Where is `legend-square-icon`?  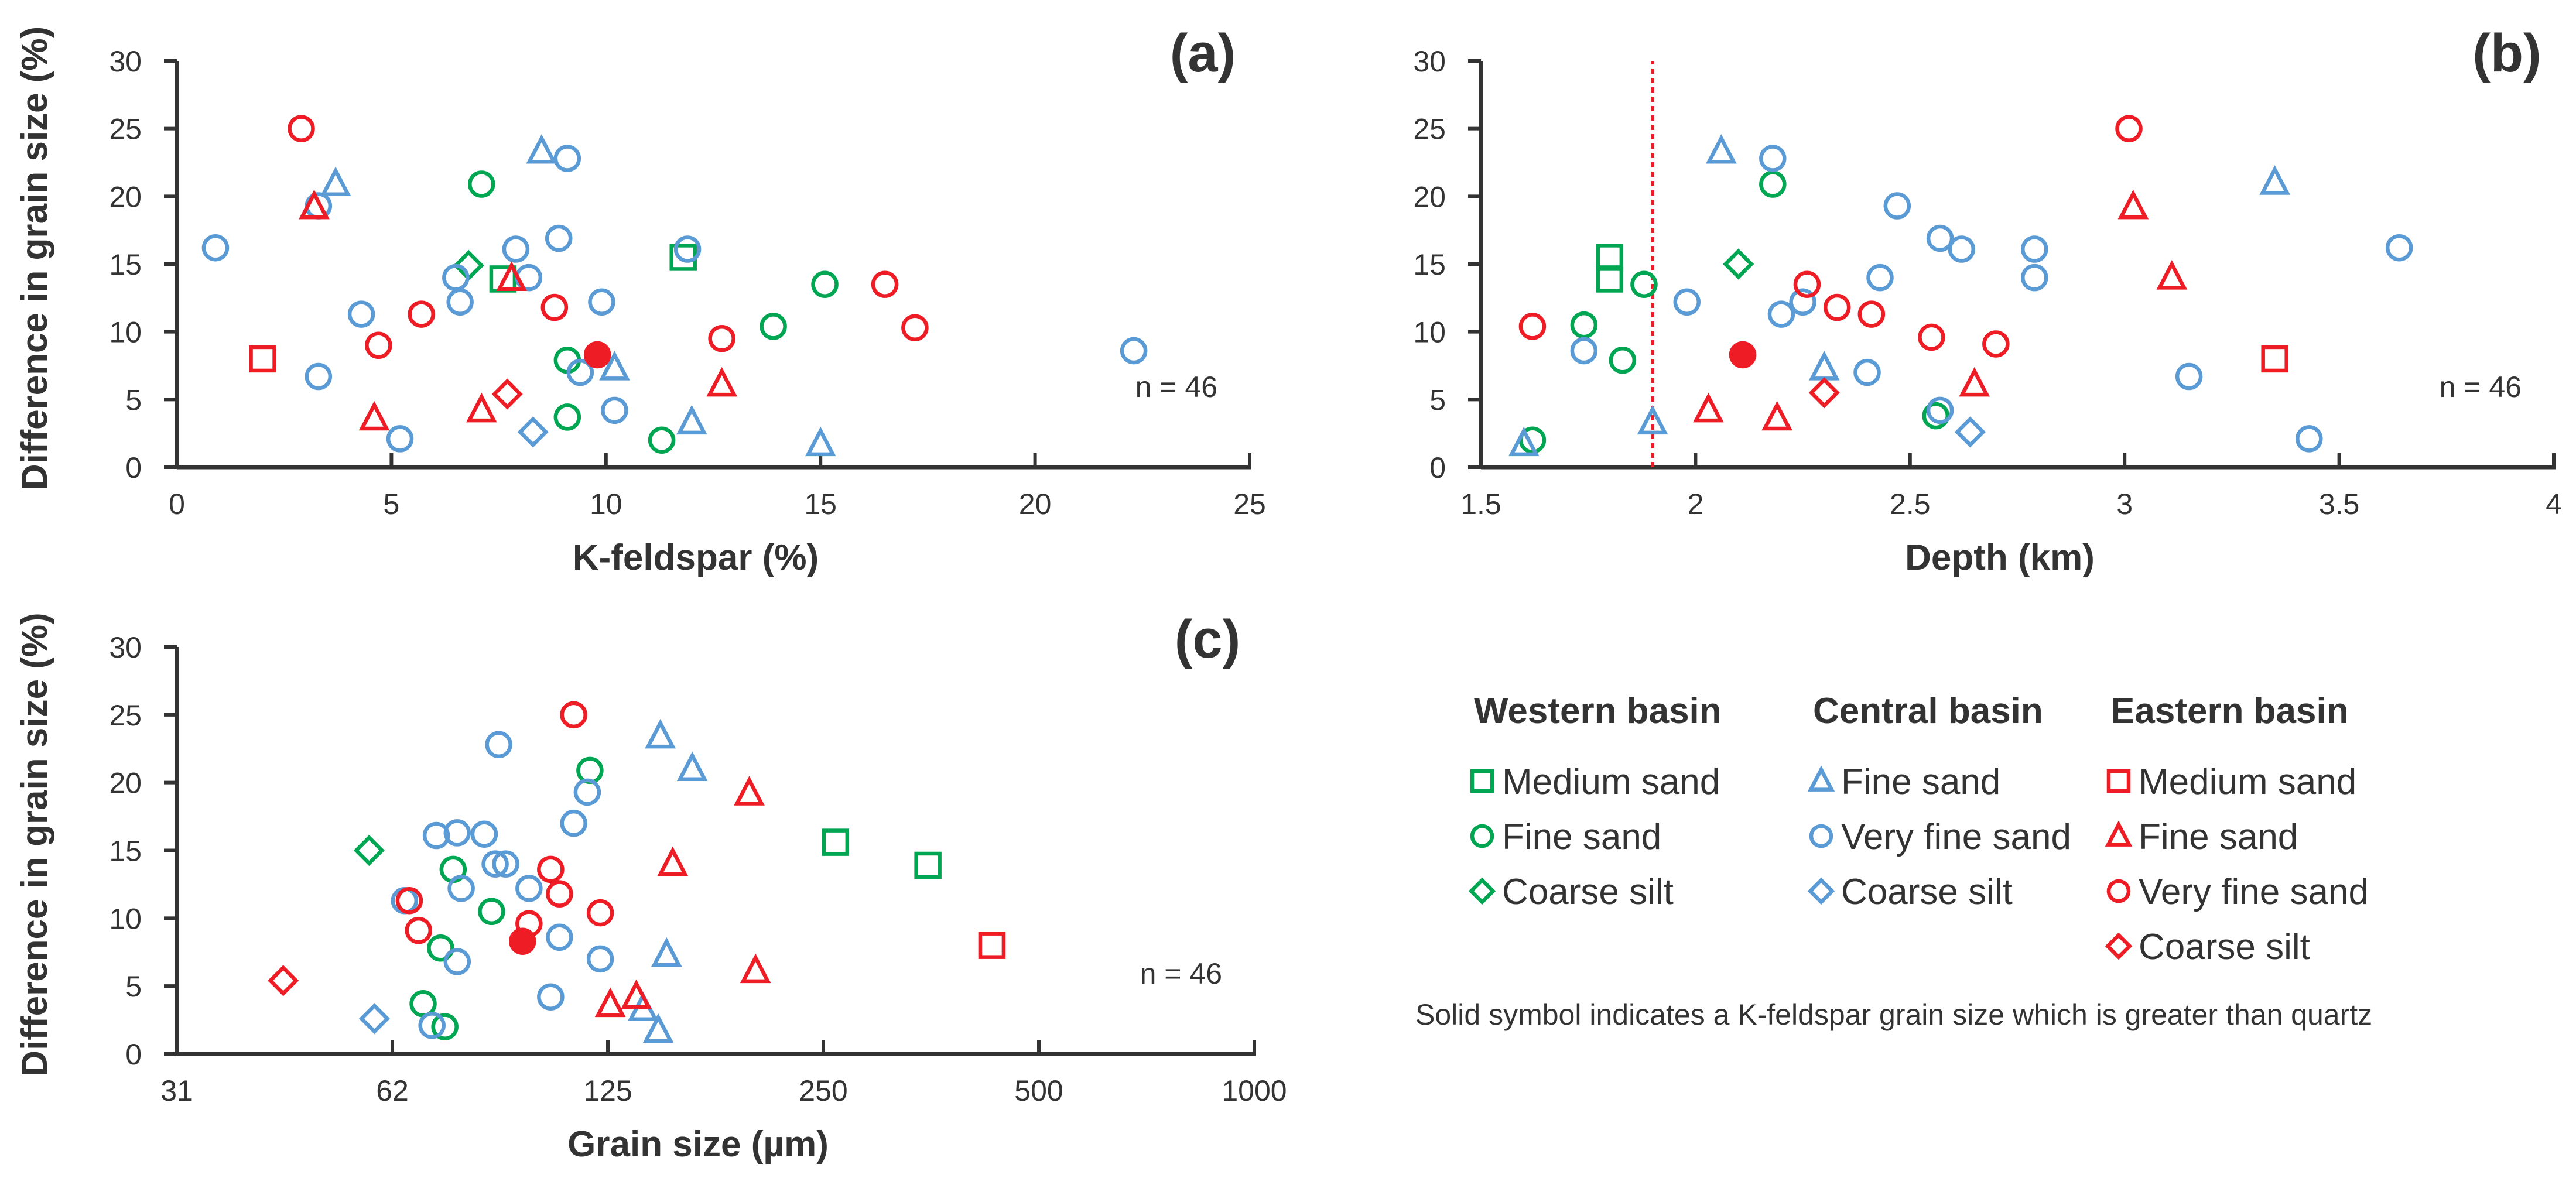
legend-square-icon is located at coordinates (1482, 781).